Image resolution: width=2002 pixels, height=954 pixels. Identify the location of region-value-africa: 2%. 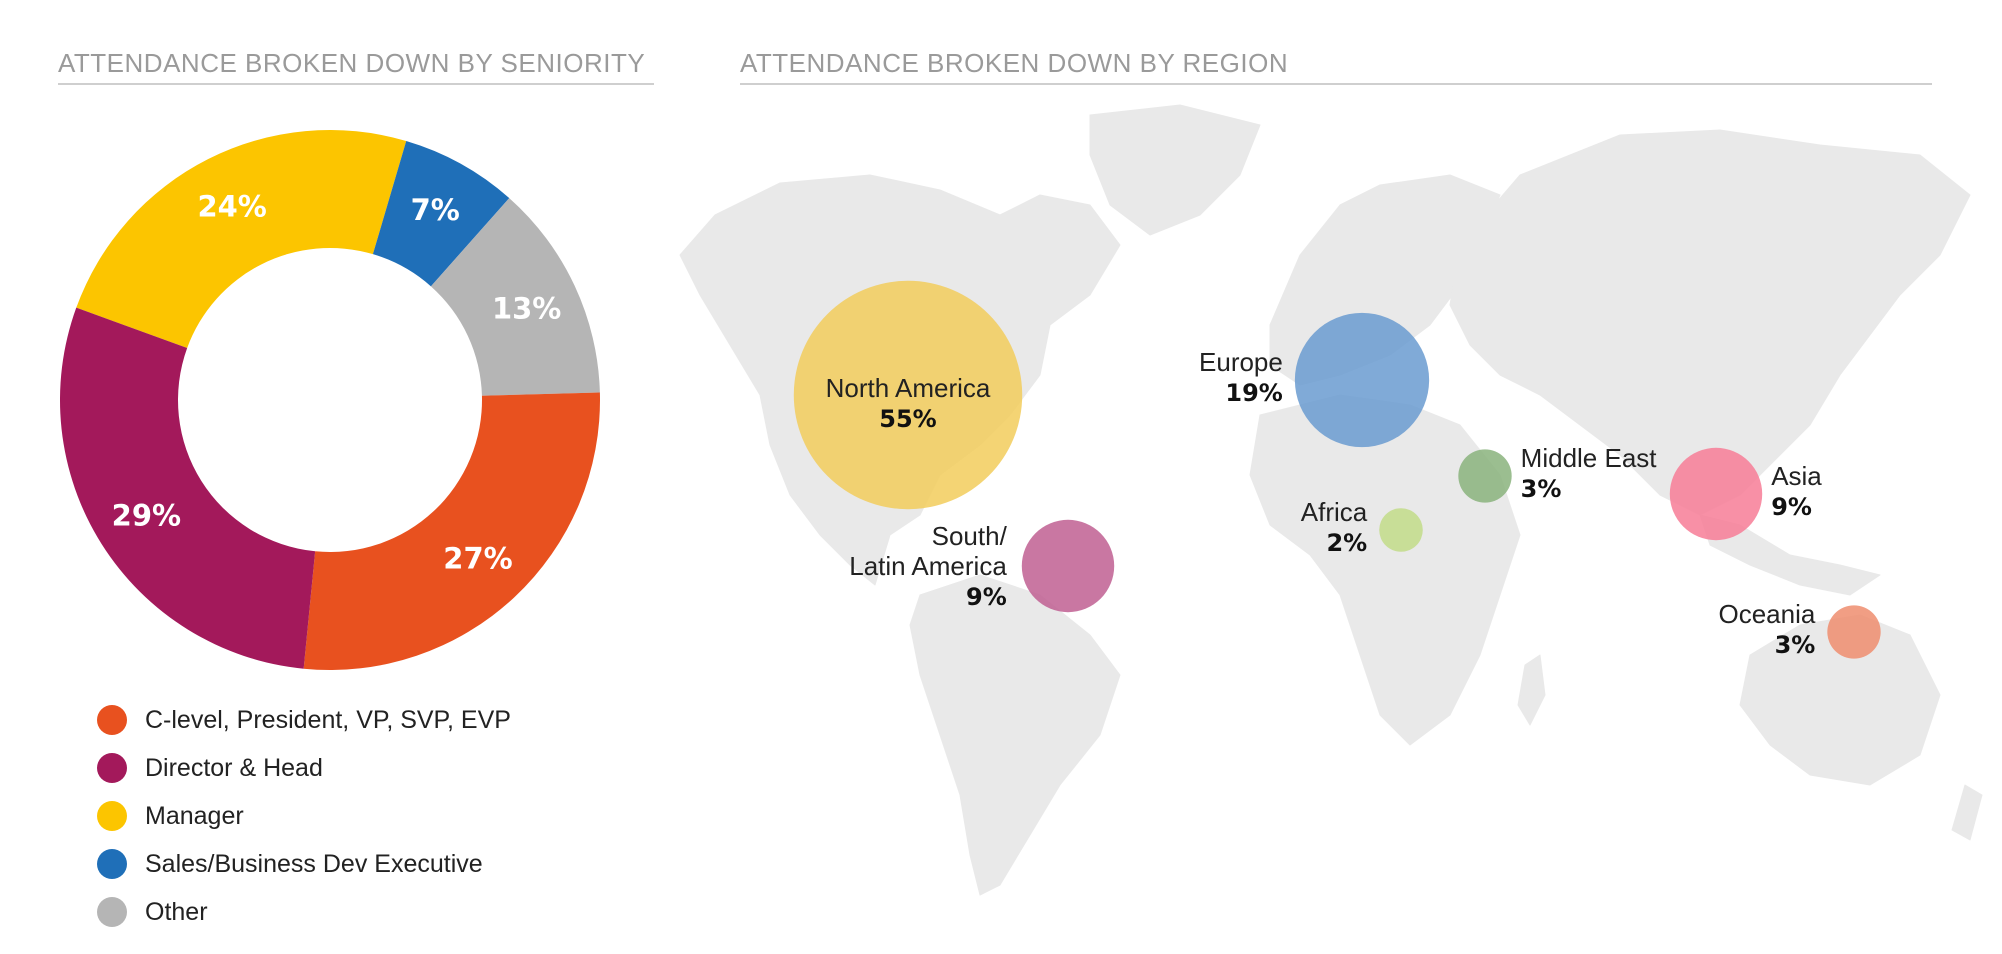
(1346, 543).